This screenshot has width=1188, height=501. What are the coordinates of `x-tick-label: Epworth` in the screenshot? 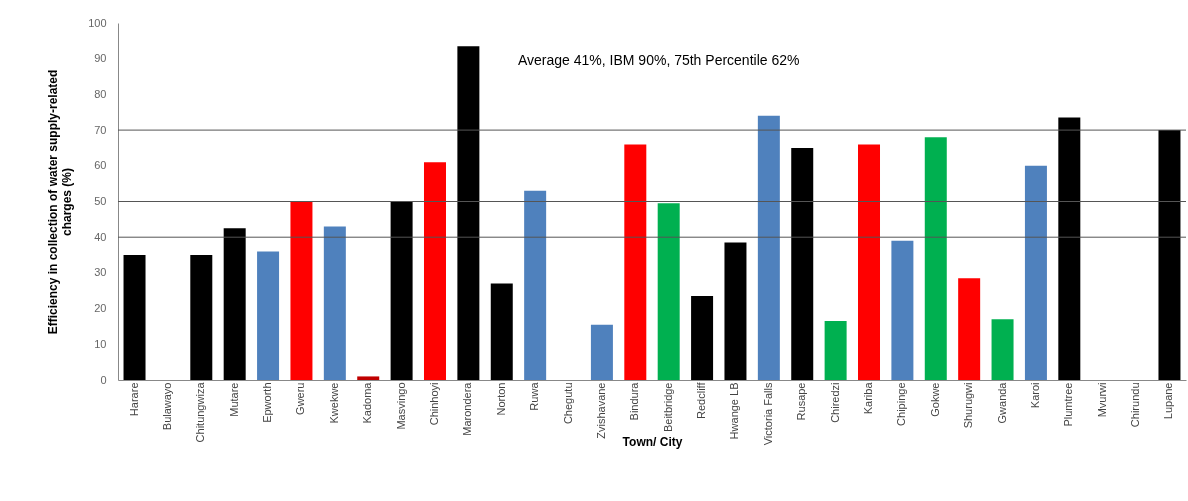 It's located at (267, 402).